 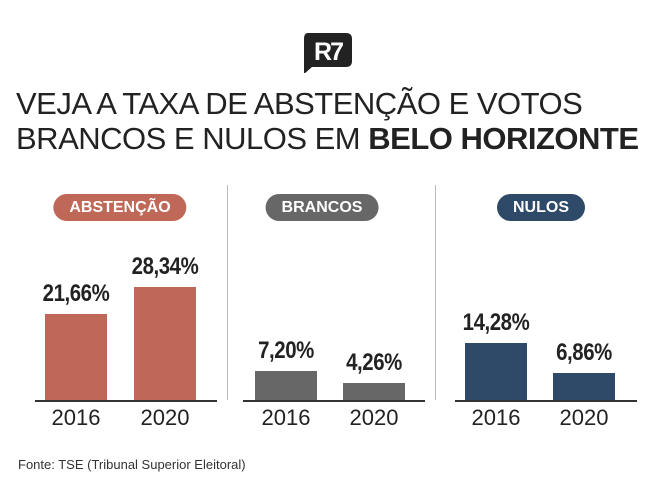 What do you see at coordinates (374, 363) in the screenshot?
I see `data-label: 4,26%` at bounding box center [374, 363].